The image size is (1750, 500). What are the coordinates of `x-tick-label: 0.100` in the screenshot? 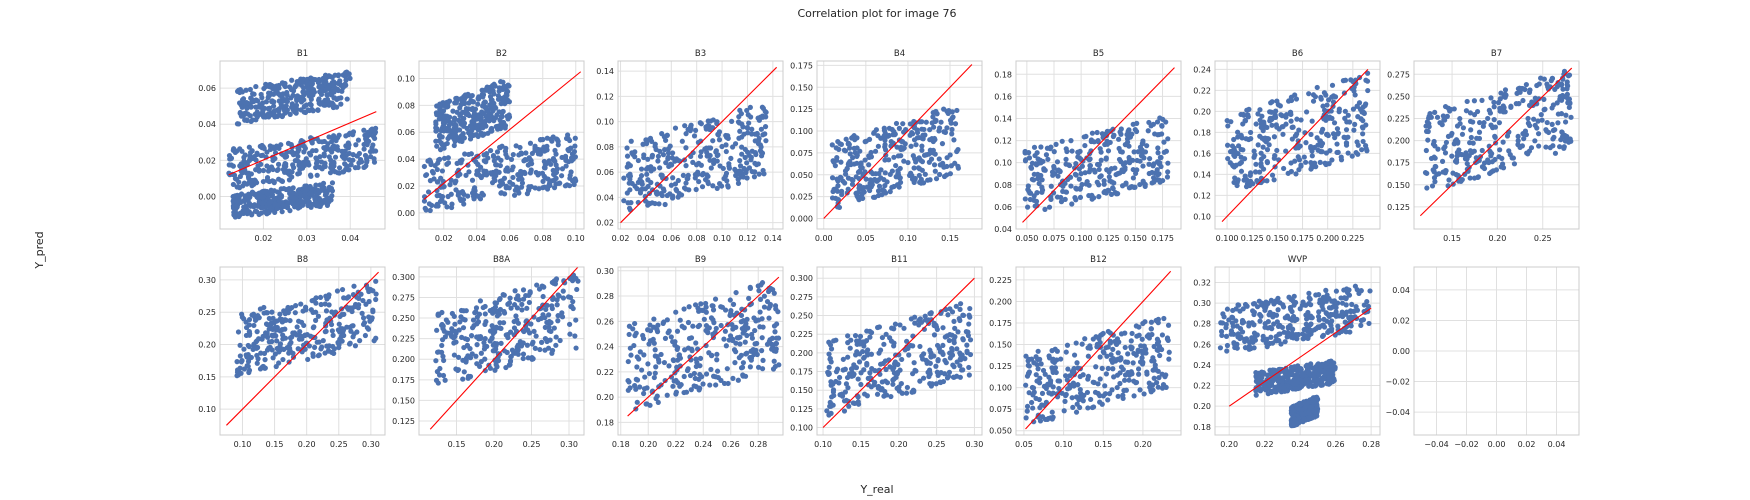 It's located at (1227, 238).